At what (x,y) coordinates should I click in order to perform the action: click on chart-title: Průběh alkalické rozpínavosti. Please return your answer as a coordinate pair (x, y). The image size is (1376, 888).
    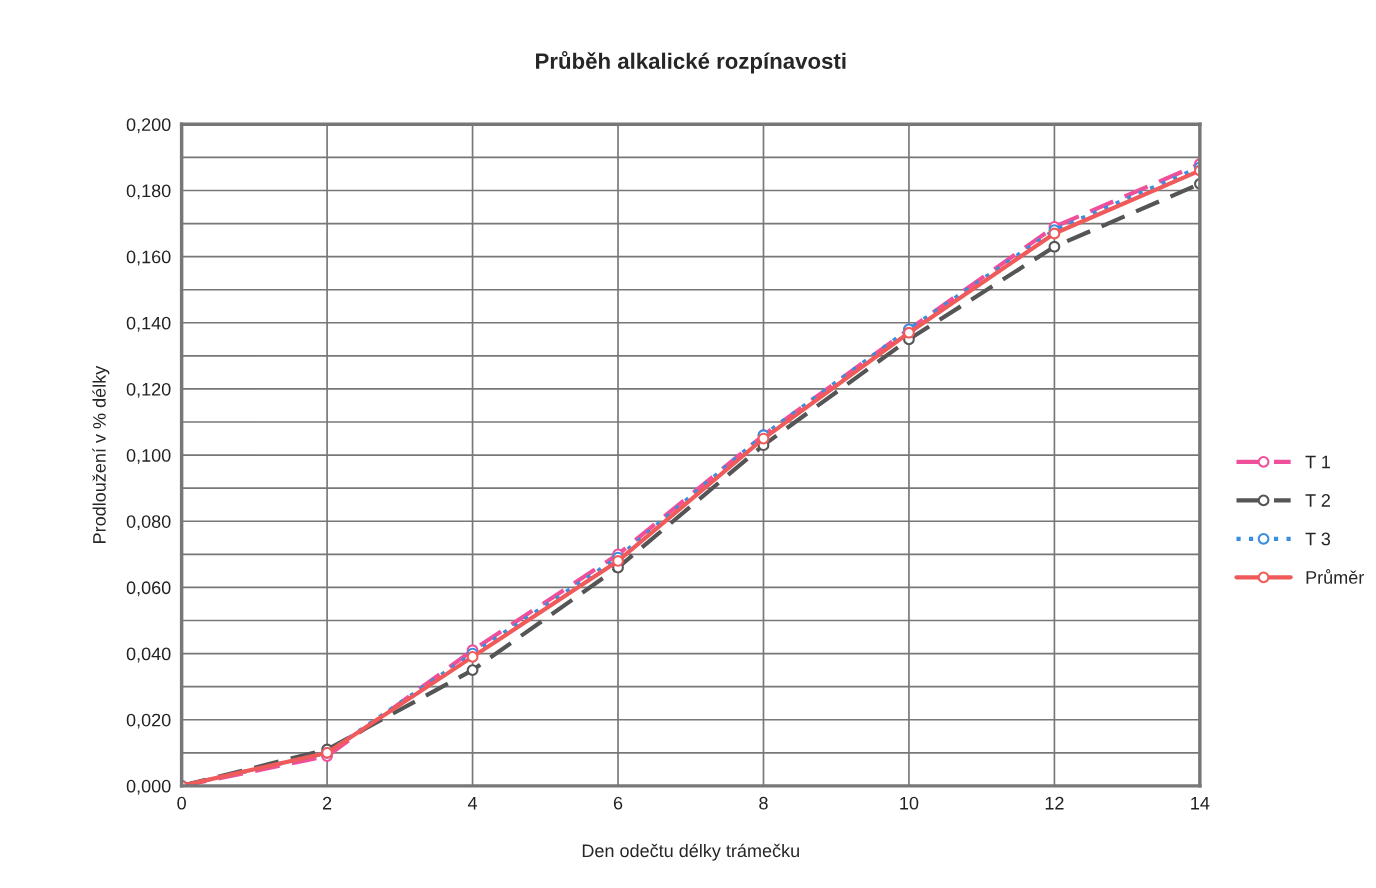
    Looking at the image, I should click on (691, 62).